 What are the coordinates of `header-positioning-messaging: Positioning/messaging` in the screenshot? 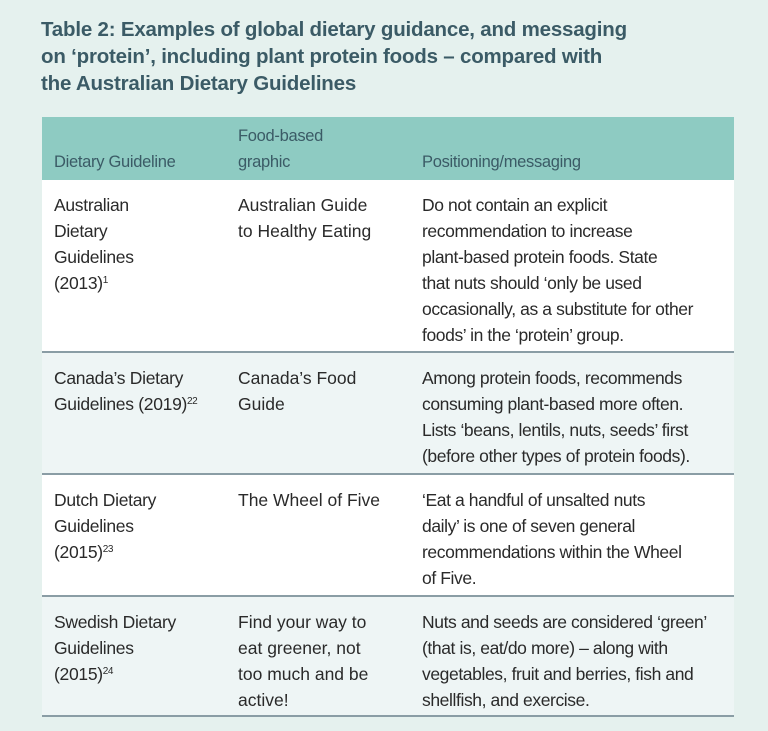 It's located at (501, 162).